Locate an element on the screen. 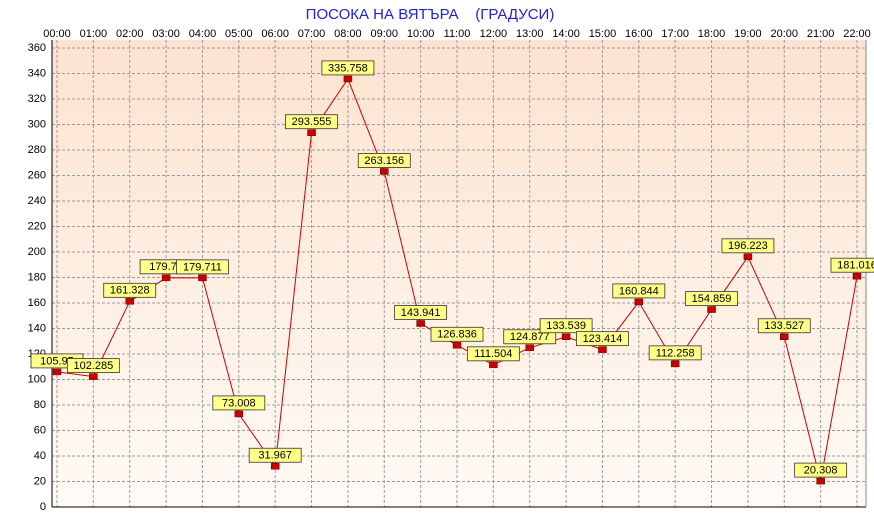 The image size is (874, 529). x-tick-label: 08:00 is located at coordinates (348, 34).